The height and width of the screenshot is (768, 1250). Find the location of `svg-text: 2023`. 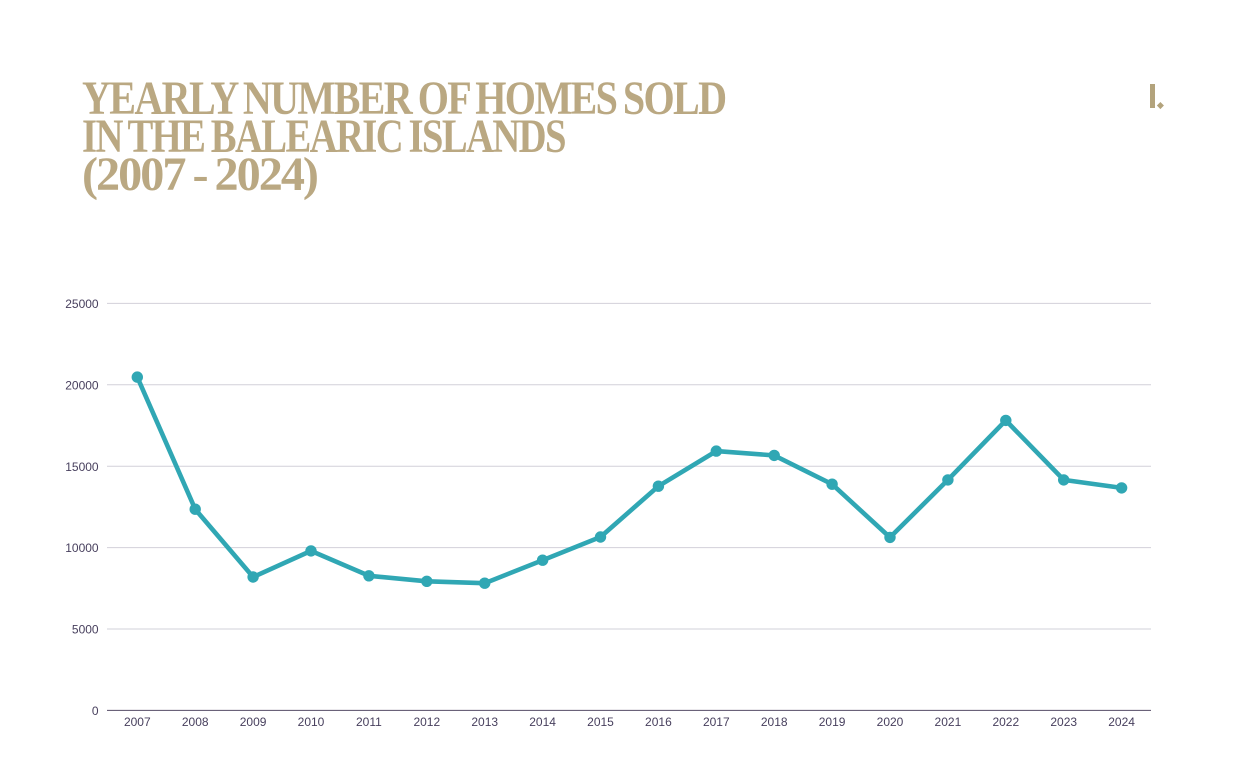

svg-text: 2023 is located at coordinates (1063, 722).